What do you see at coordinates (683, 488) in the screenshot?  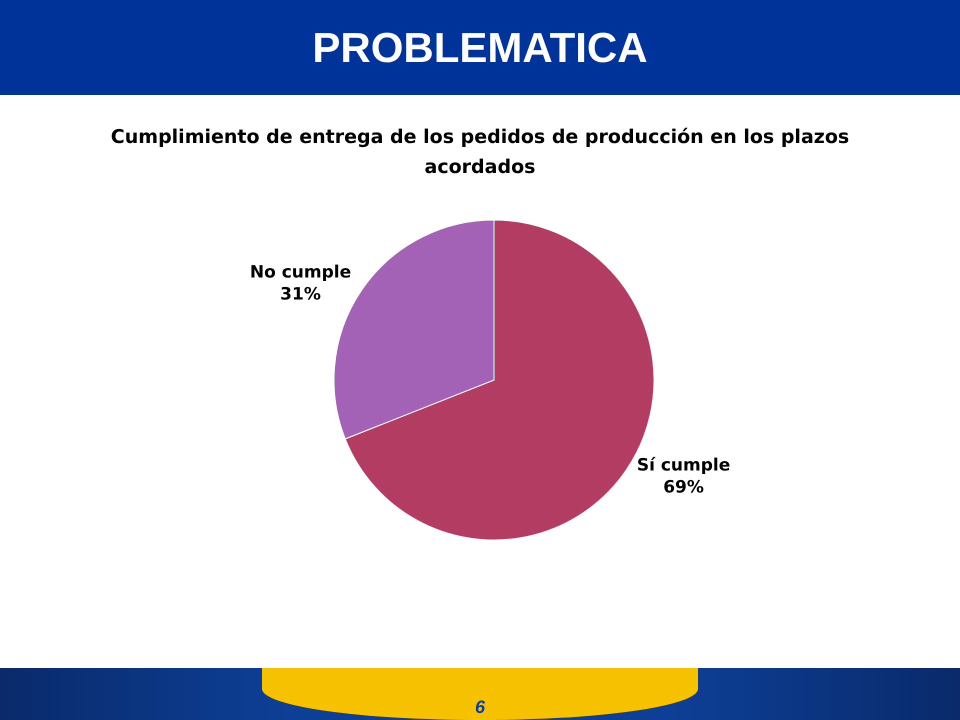 I see `data-label: 69%` at bounding box center [683, 488].